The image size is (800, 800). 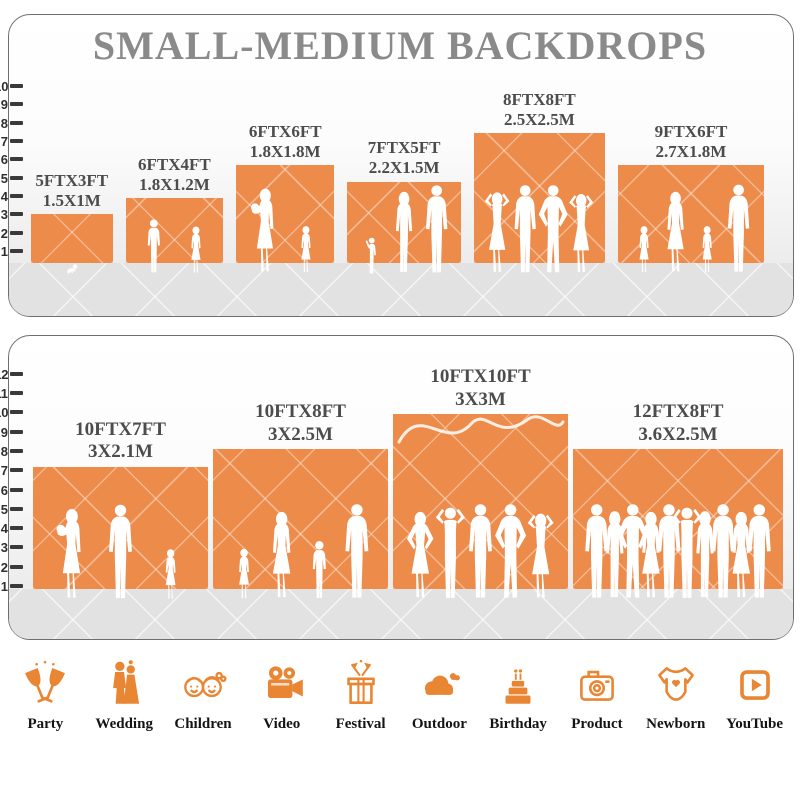 What do you see at coordinates (45, 681) in the screenshot?
I see `party-icon` at bounding box center [45, 681].